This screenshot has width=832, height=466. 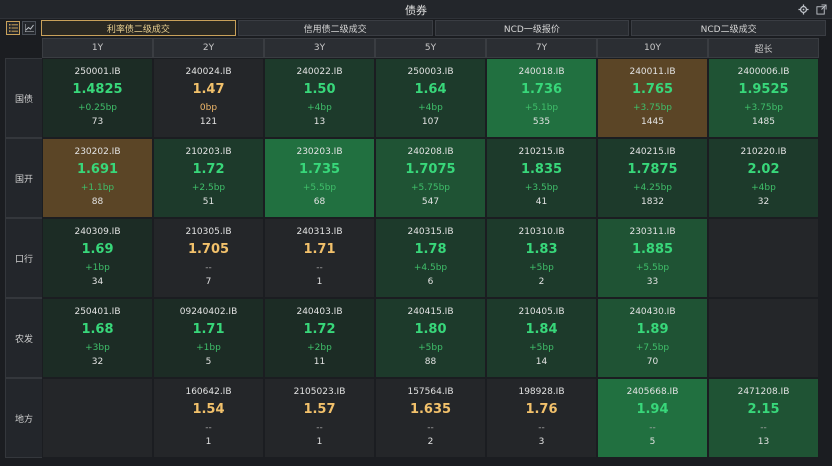 I want to click on trade-count: 2, so click(x=541, y=282).